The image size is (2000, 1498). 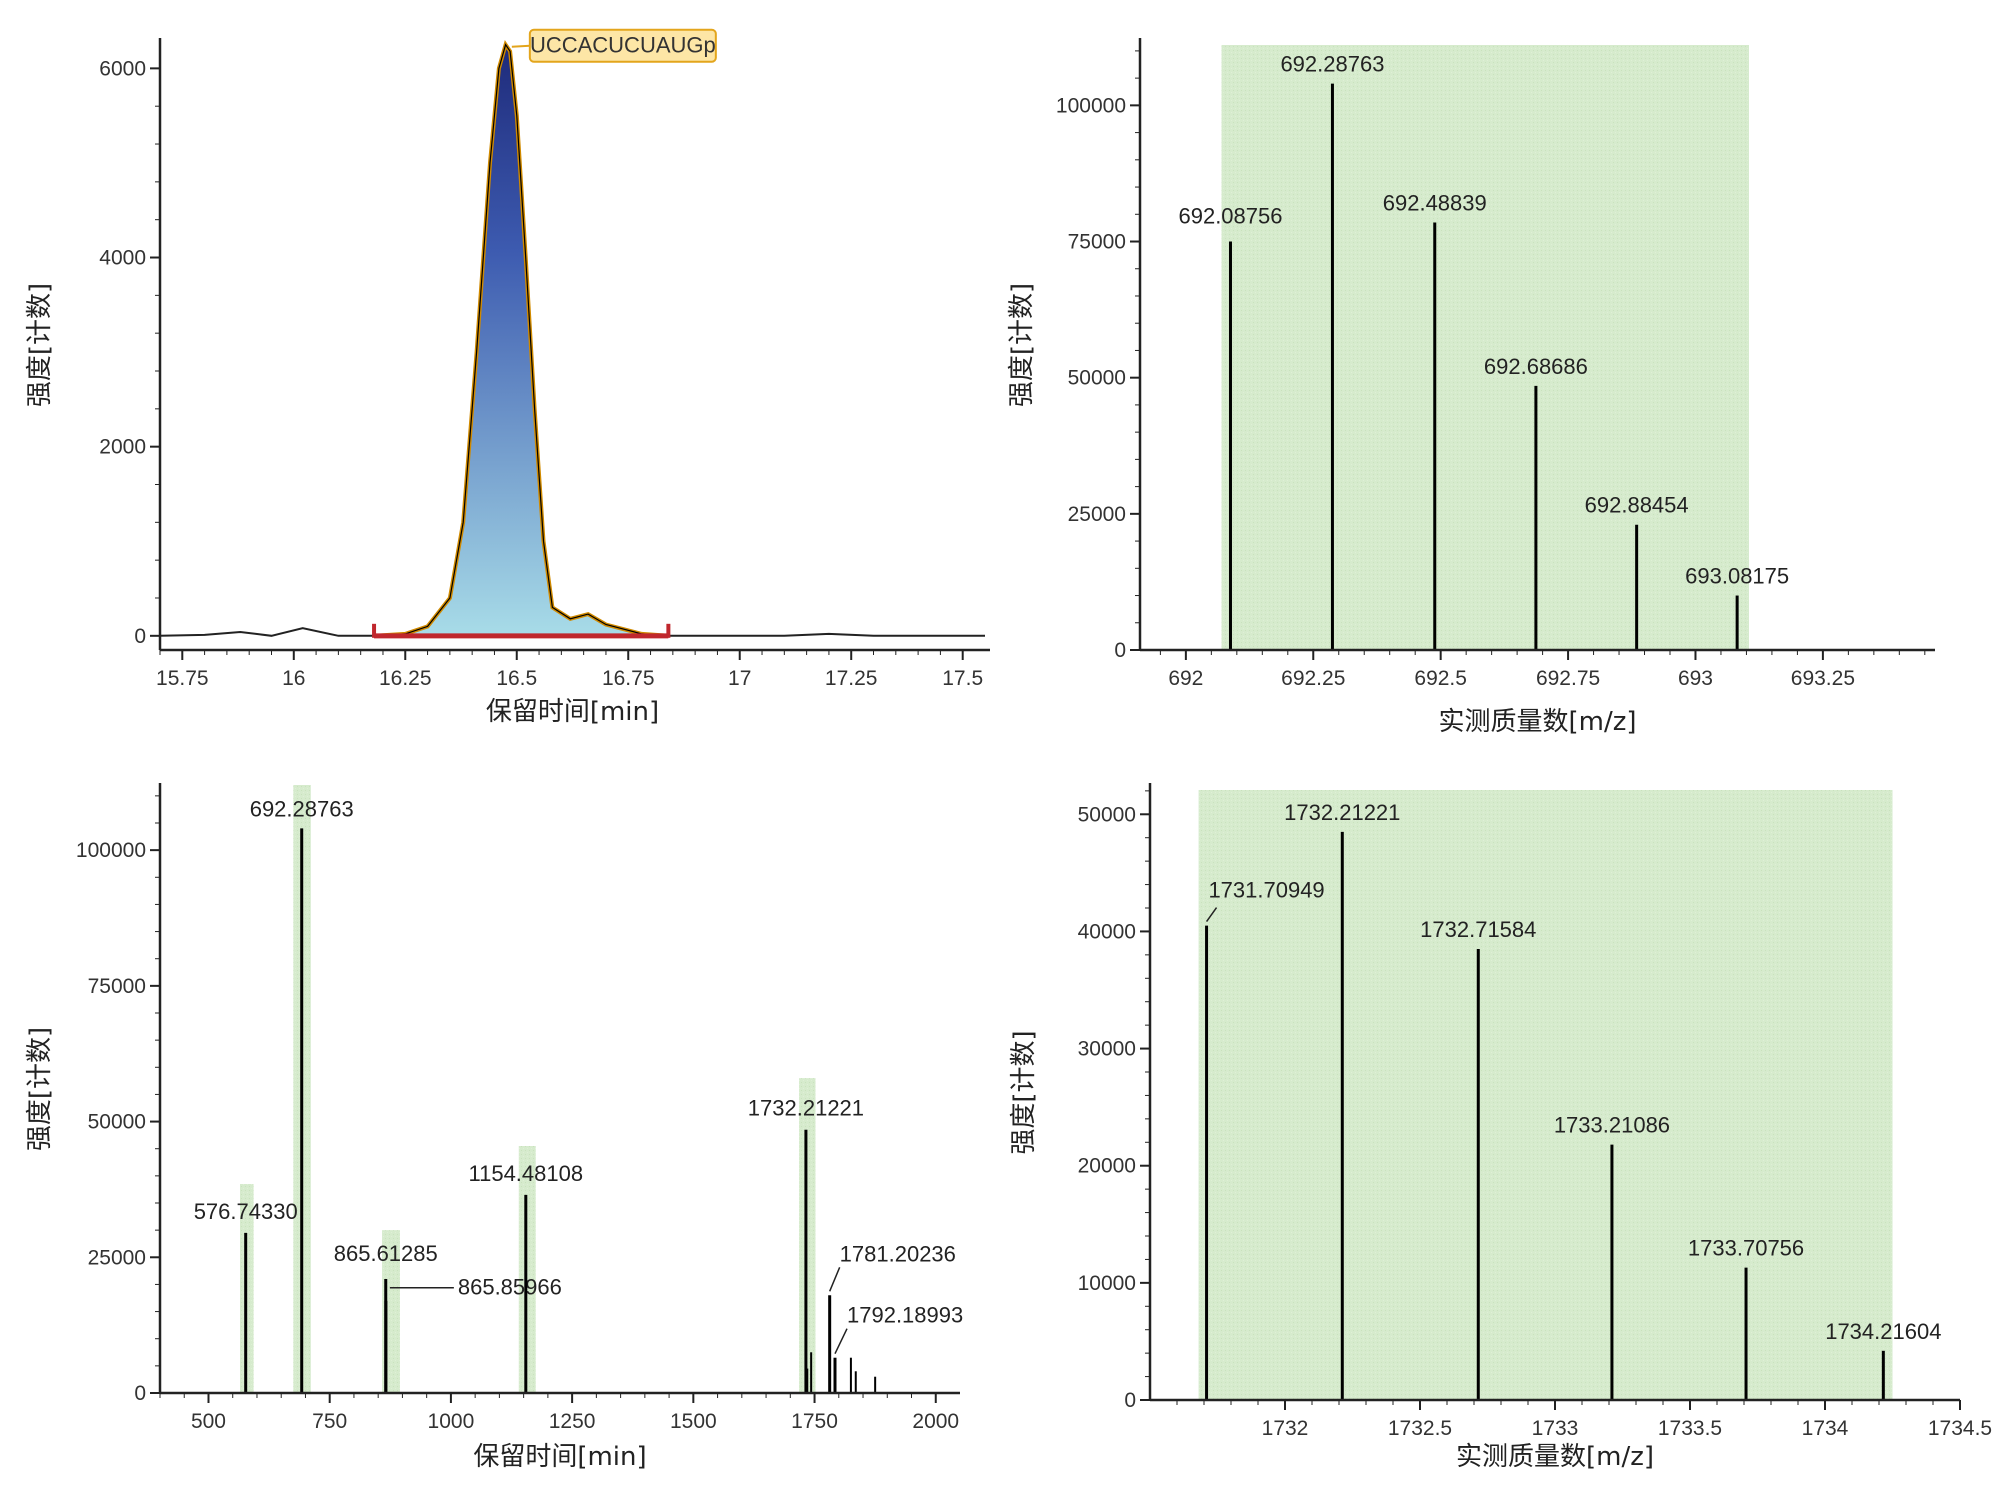 I want to click on x-tick-label: 1500, so click(x=693, y=1421).